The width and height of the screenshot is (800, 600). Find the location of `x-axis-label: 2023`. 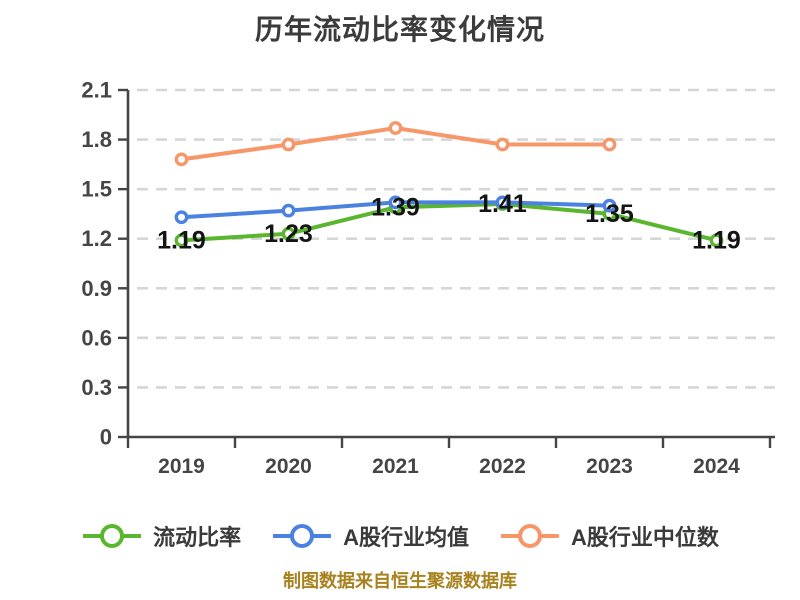

x-axis-label: 2023 is located at coordinates (609, 466).